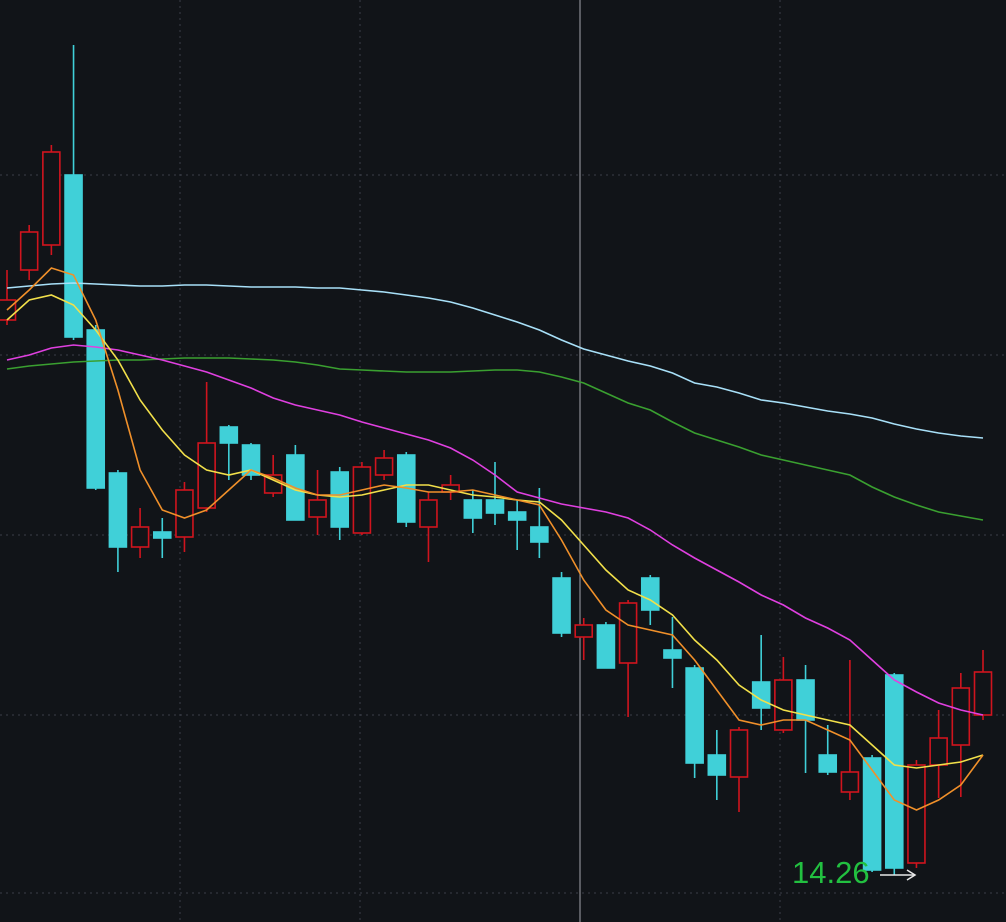 The width and height of the screenshot is (1006, 922). Describe the element at coordinates (911, 875) in the screenshot. I see `arrow-head` at that location.